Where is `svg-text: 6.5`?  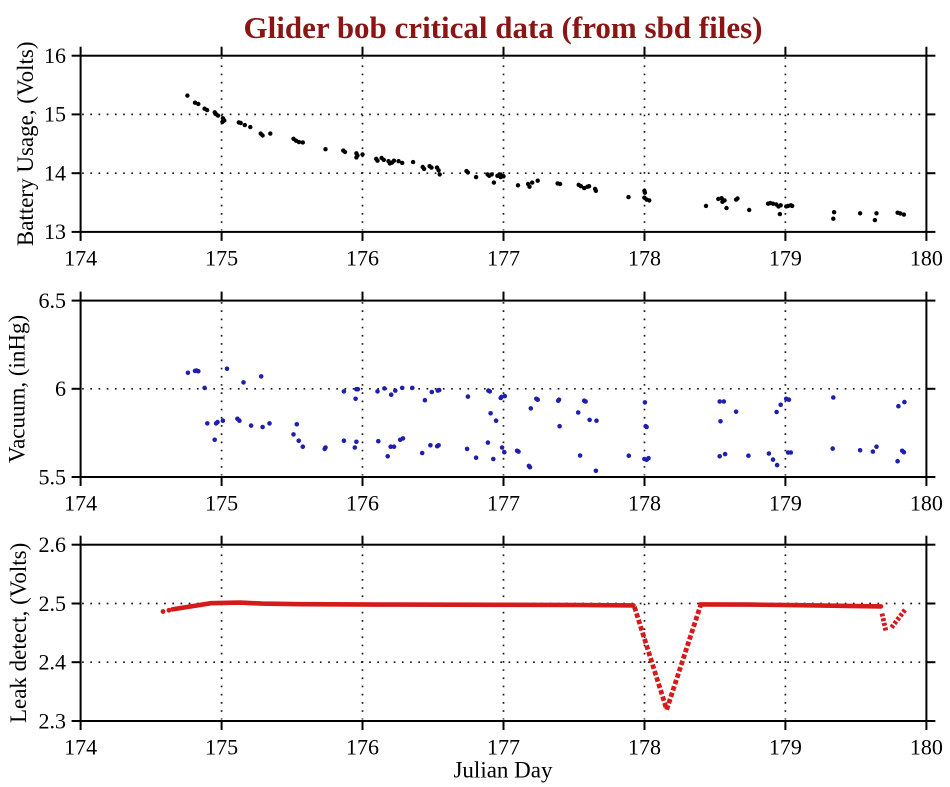
svg-text: 6.5 is located at coordinates (53, 300).